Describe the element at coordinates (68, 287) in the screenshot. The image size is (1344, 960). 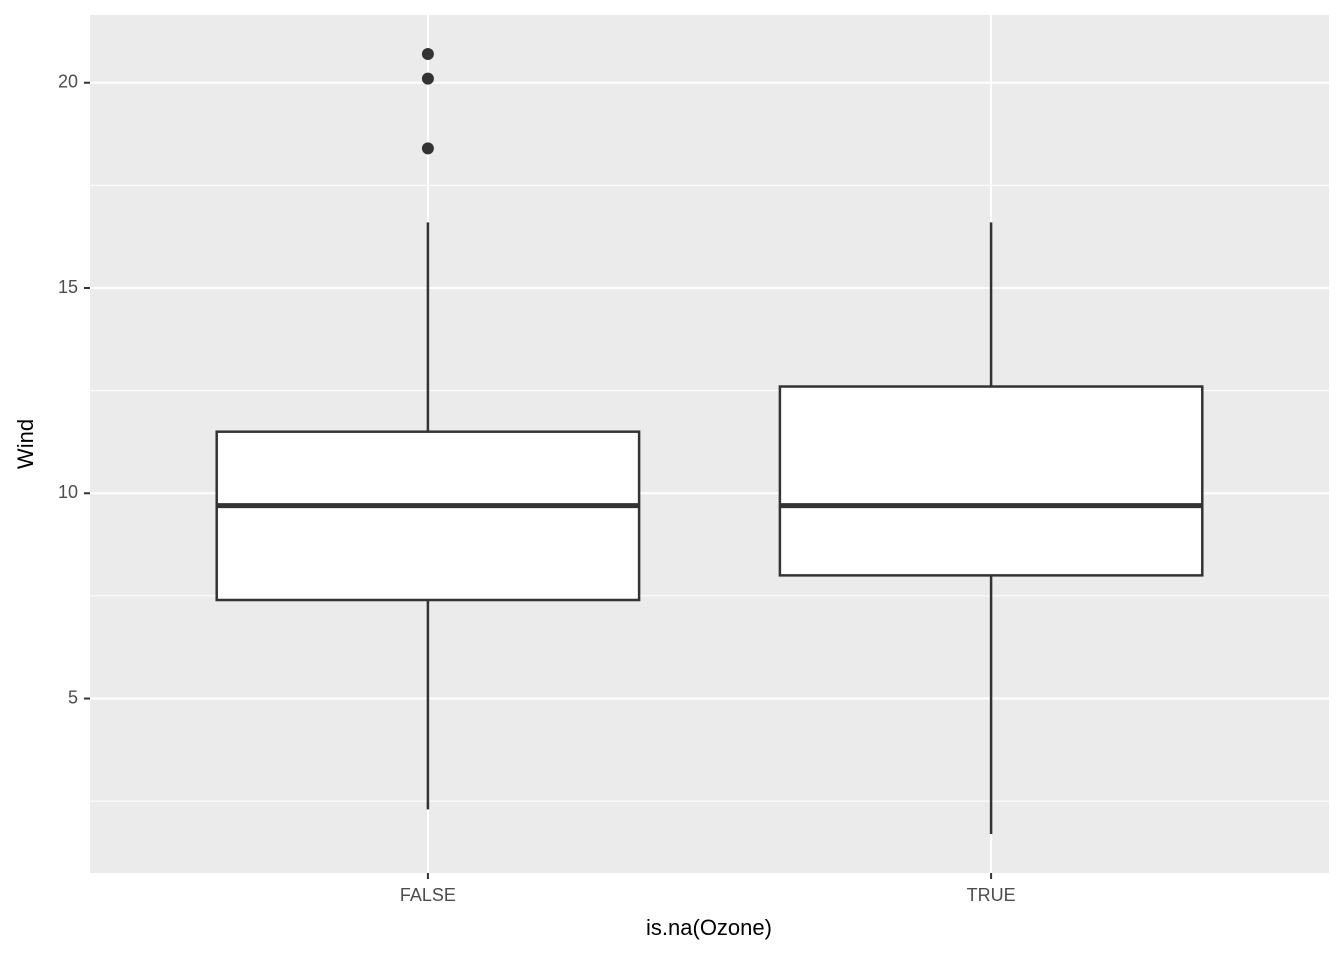
I see `y-tick-label: 15` at that location.